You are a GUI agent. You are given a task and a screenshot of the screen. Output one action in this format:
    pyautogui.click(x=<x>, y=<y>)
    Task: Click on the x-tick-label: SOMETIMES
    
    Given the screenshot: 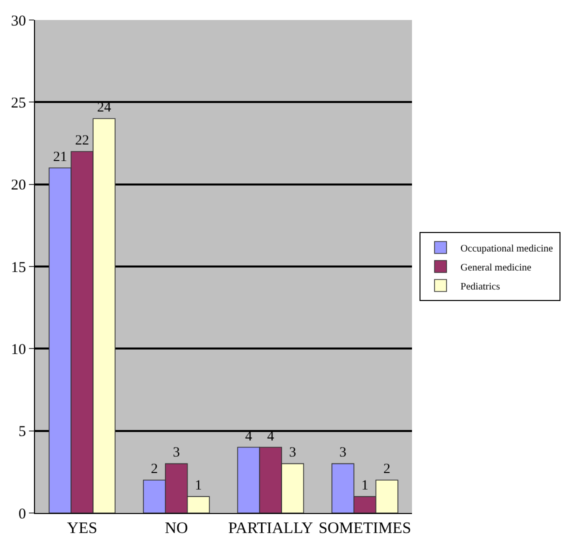 What is the action you would take?
    pyautogui.click(x=365, y=529)
    